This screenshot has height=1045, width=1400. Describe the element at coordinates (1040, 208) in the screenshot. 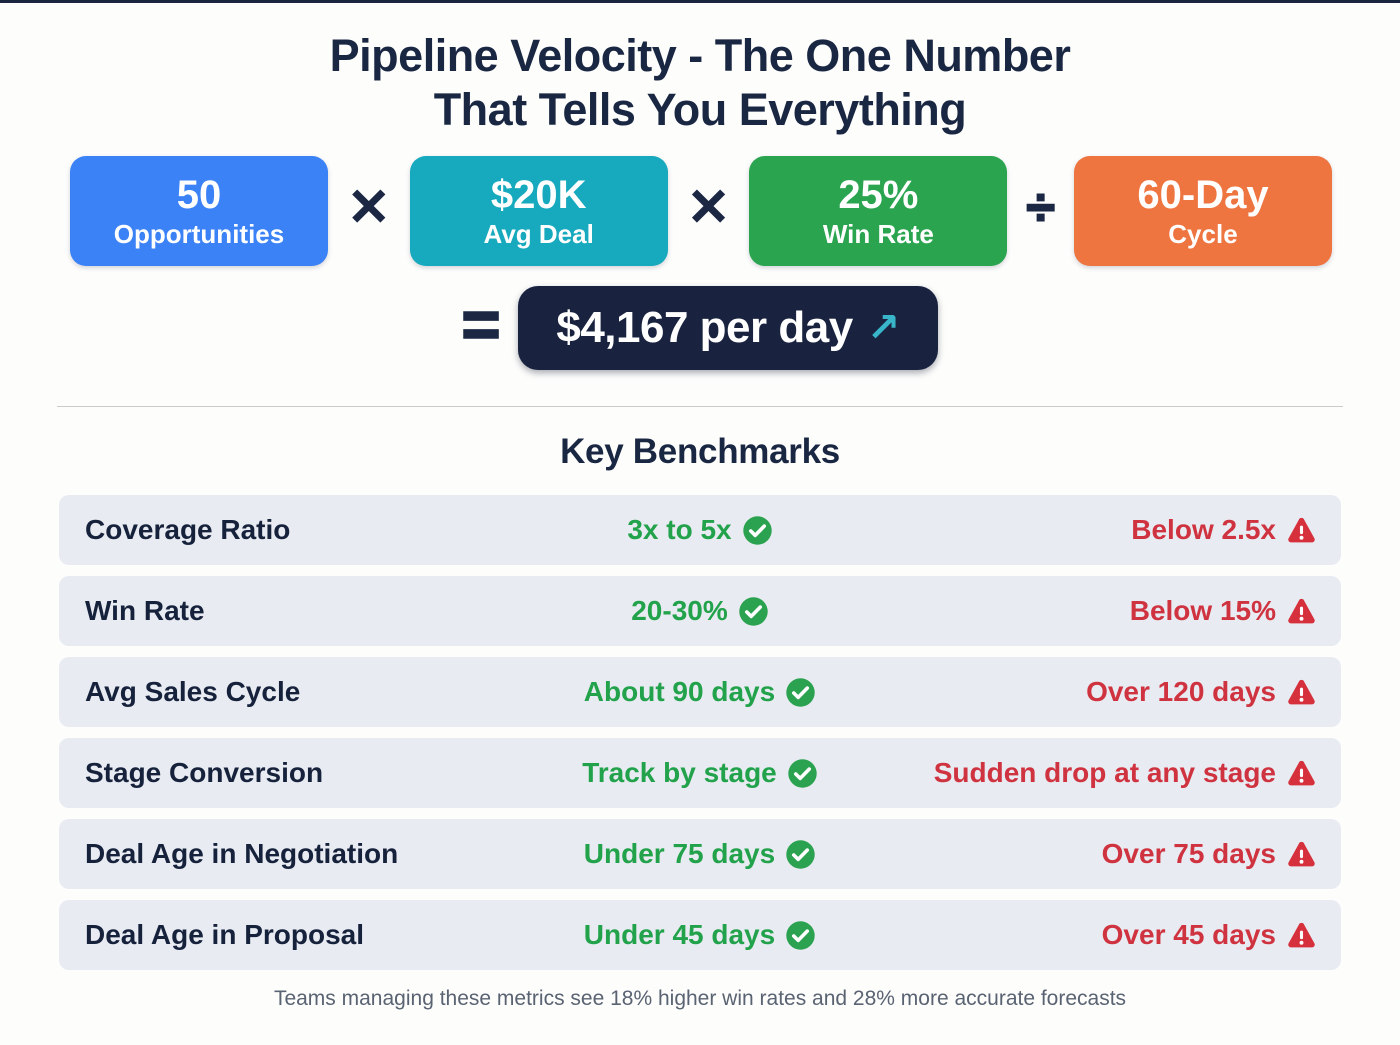

I see `divide-icon: ÷` at that location.